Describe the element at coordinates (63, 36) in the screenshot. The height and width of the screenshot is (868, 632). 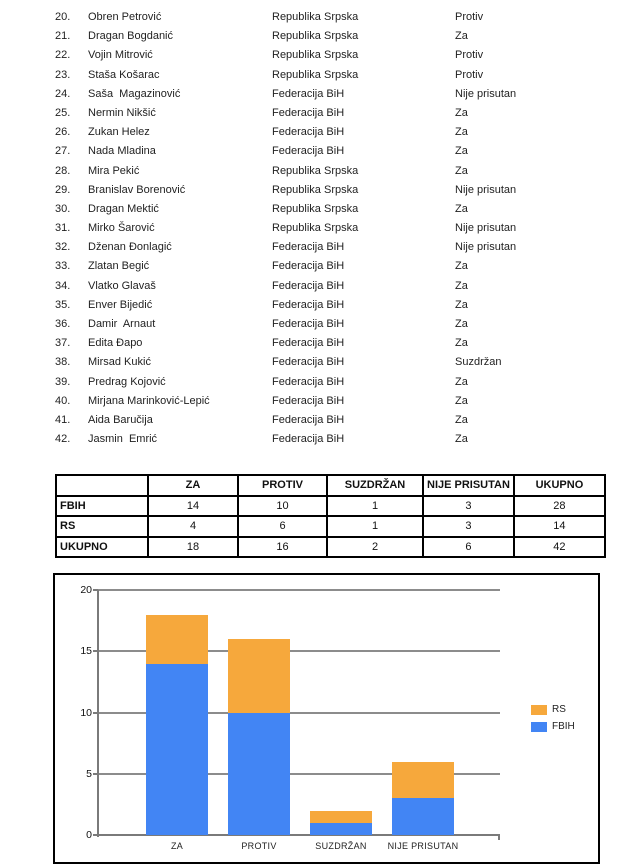
I see `row-number: 21.` at that location.